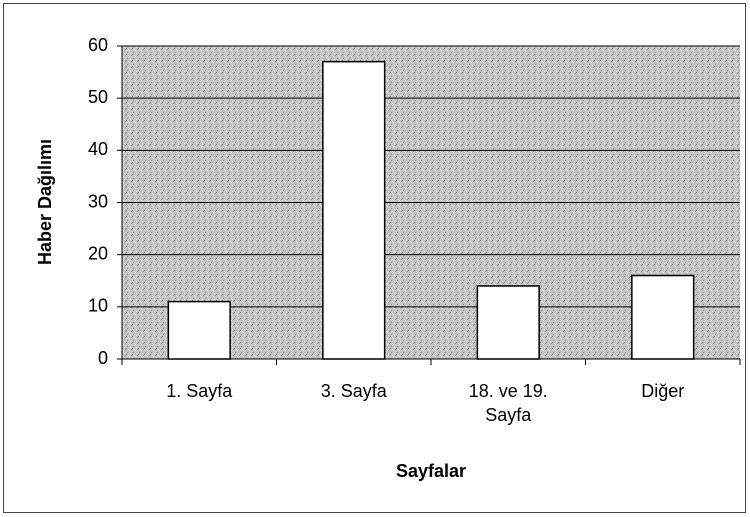 This screenshot has height=517, width=750. I want to click on y-tick-label: 30, so click(98, 201).